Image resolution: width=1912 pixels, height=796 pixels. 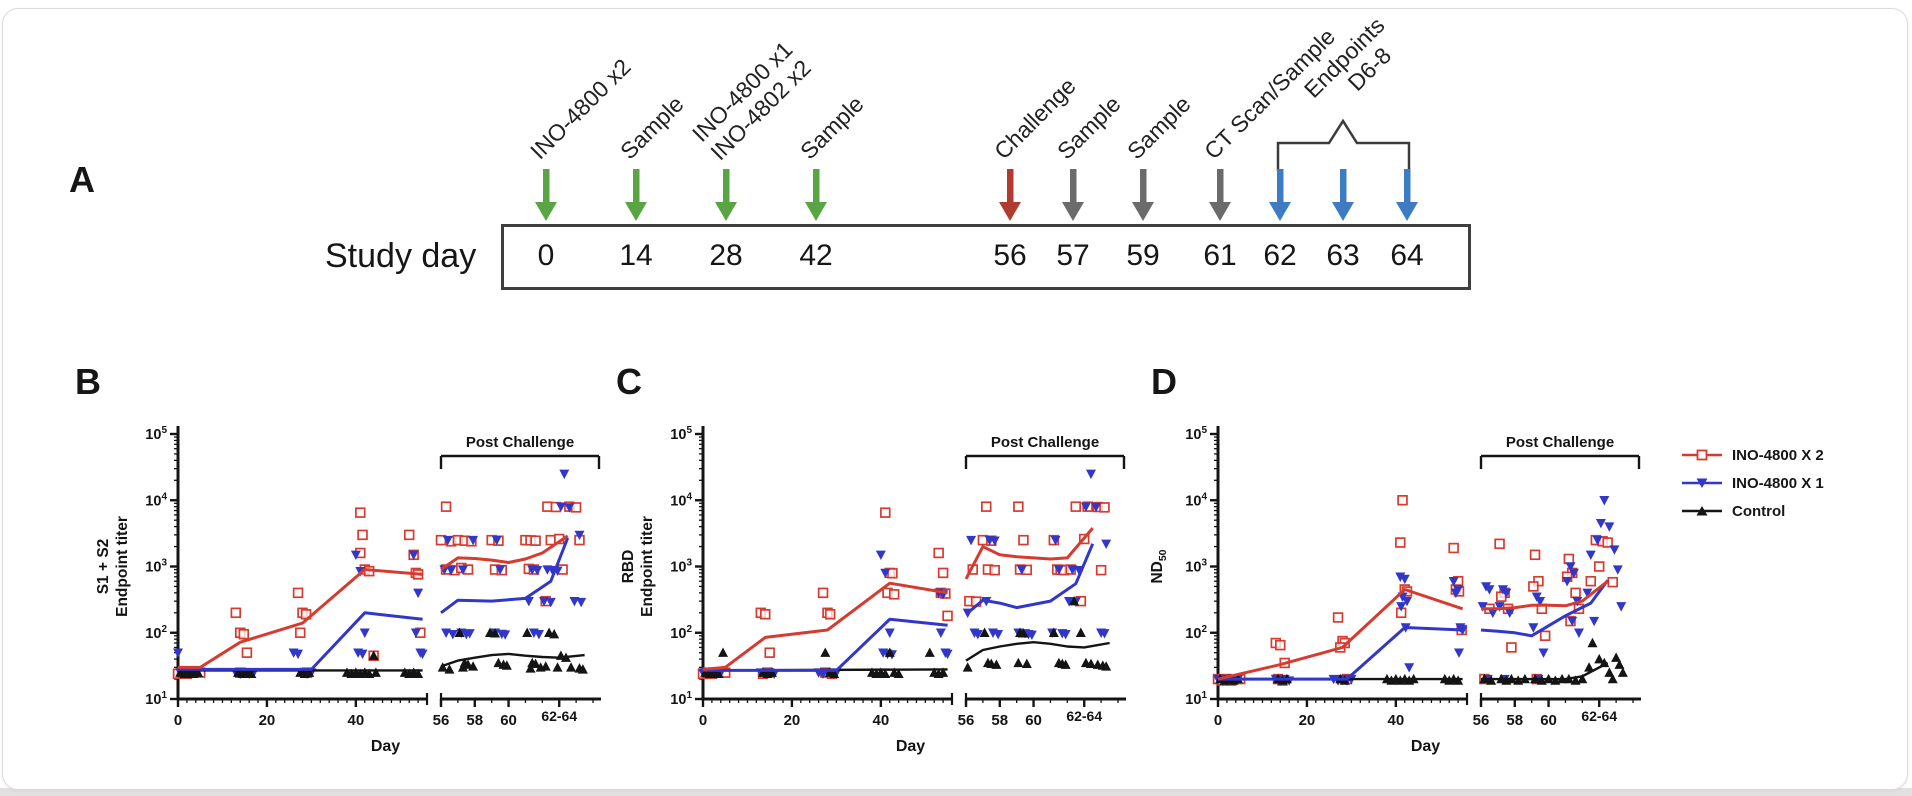 I want to click on y-axis-title: S1 + S2, so click(x=103, y=567).